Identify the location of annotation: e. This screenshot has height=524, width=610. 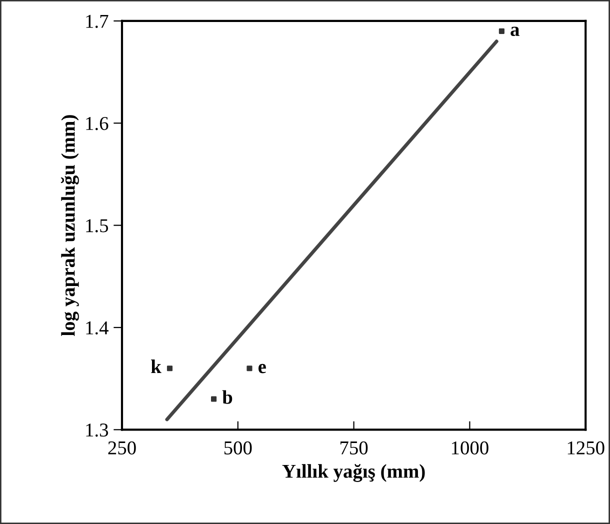
(262, 369).